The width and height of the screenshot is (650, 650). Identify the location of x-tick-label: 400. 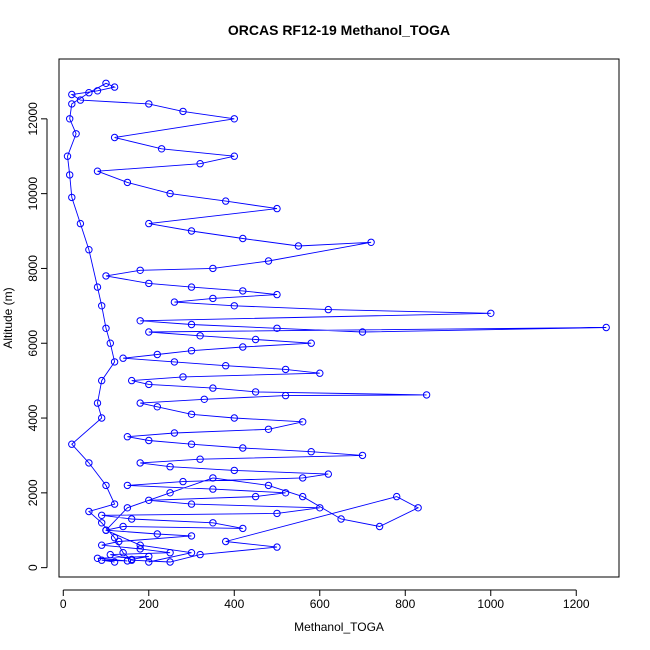
(234, 604).